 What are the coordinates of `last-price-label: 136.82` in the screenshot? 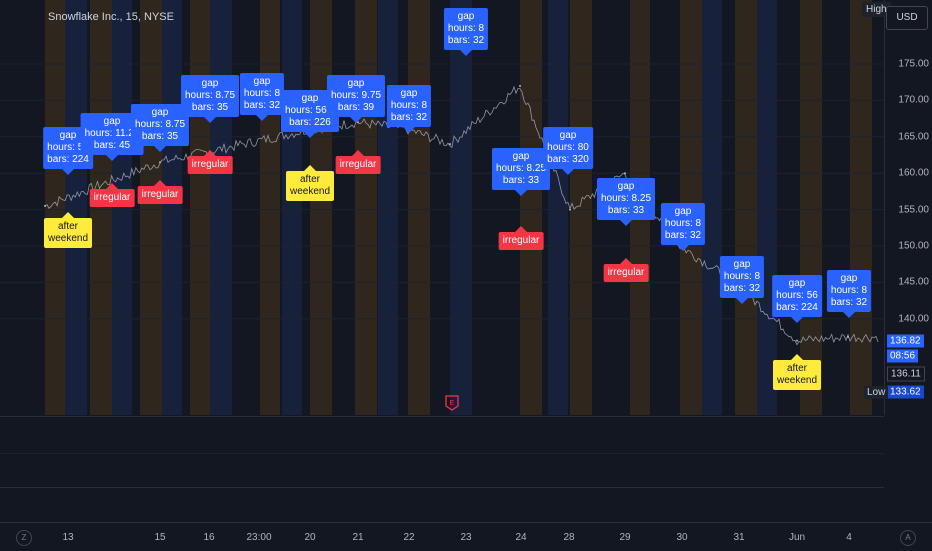 It's located at (905, 341).